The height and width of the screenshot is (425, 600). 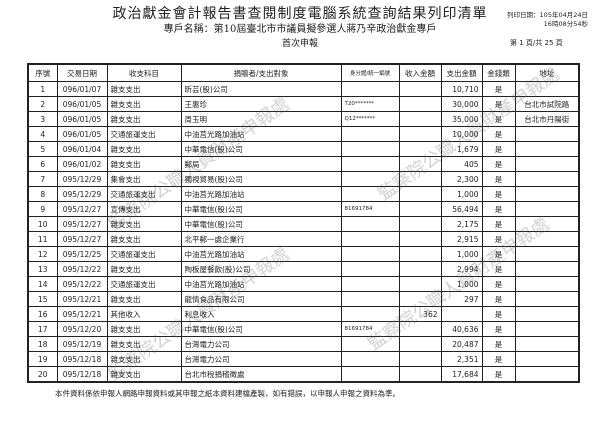 What do you see at coordinates (261, 179) in the screenshot?
I see `cell-party: 獨視貿易(股)公司` at bounding box center [261, 179].